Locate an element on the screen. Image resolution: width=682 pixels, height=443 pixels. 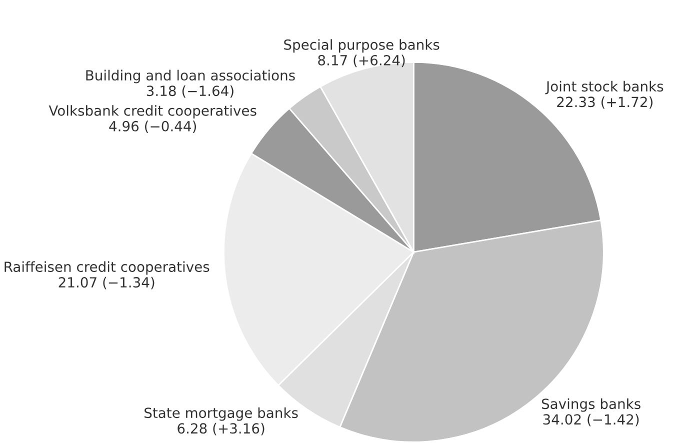
slice-label: Joint stock banks is located at coordinates (604, 87).